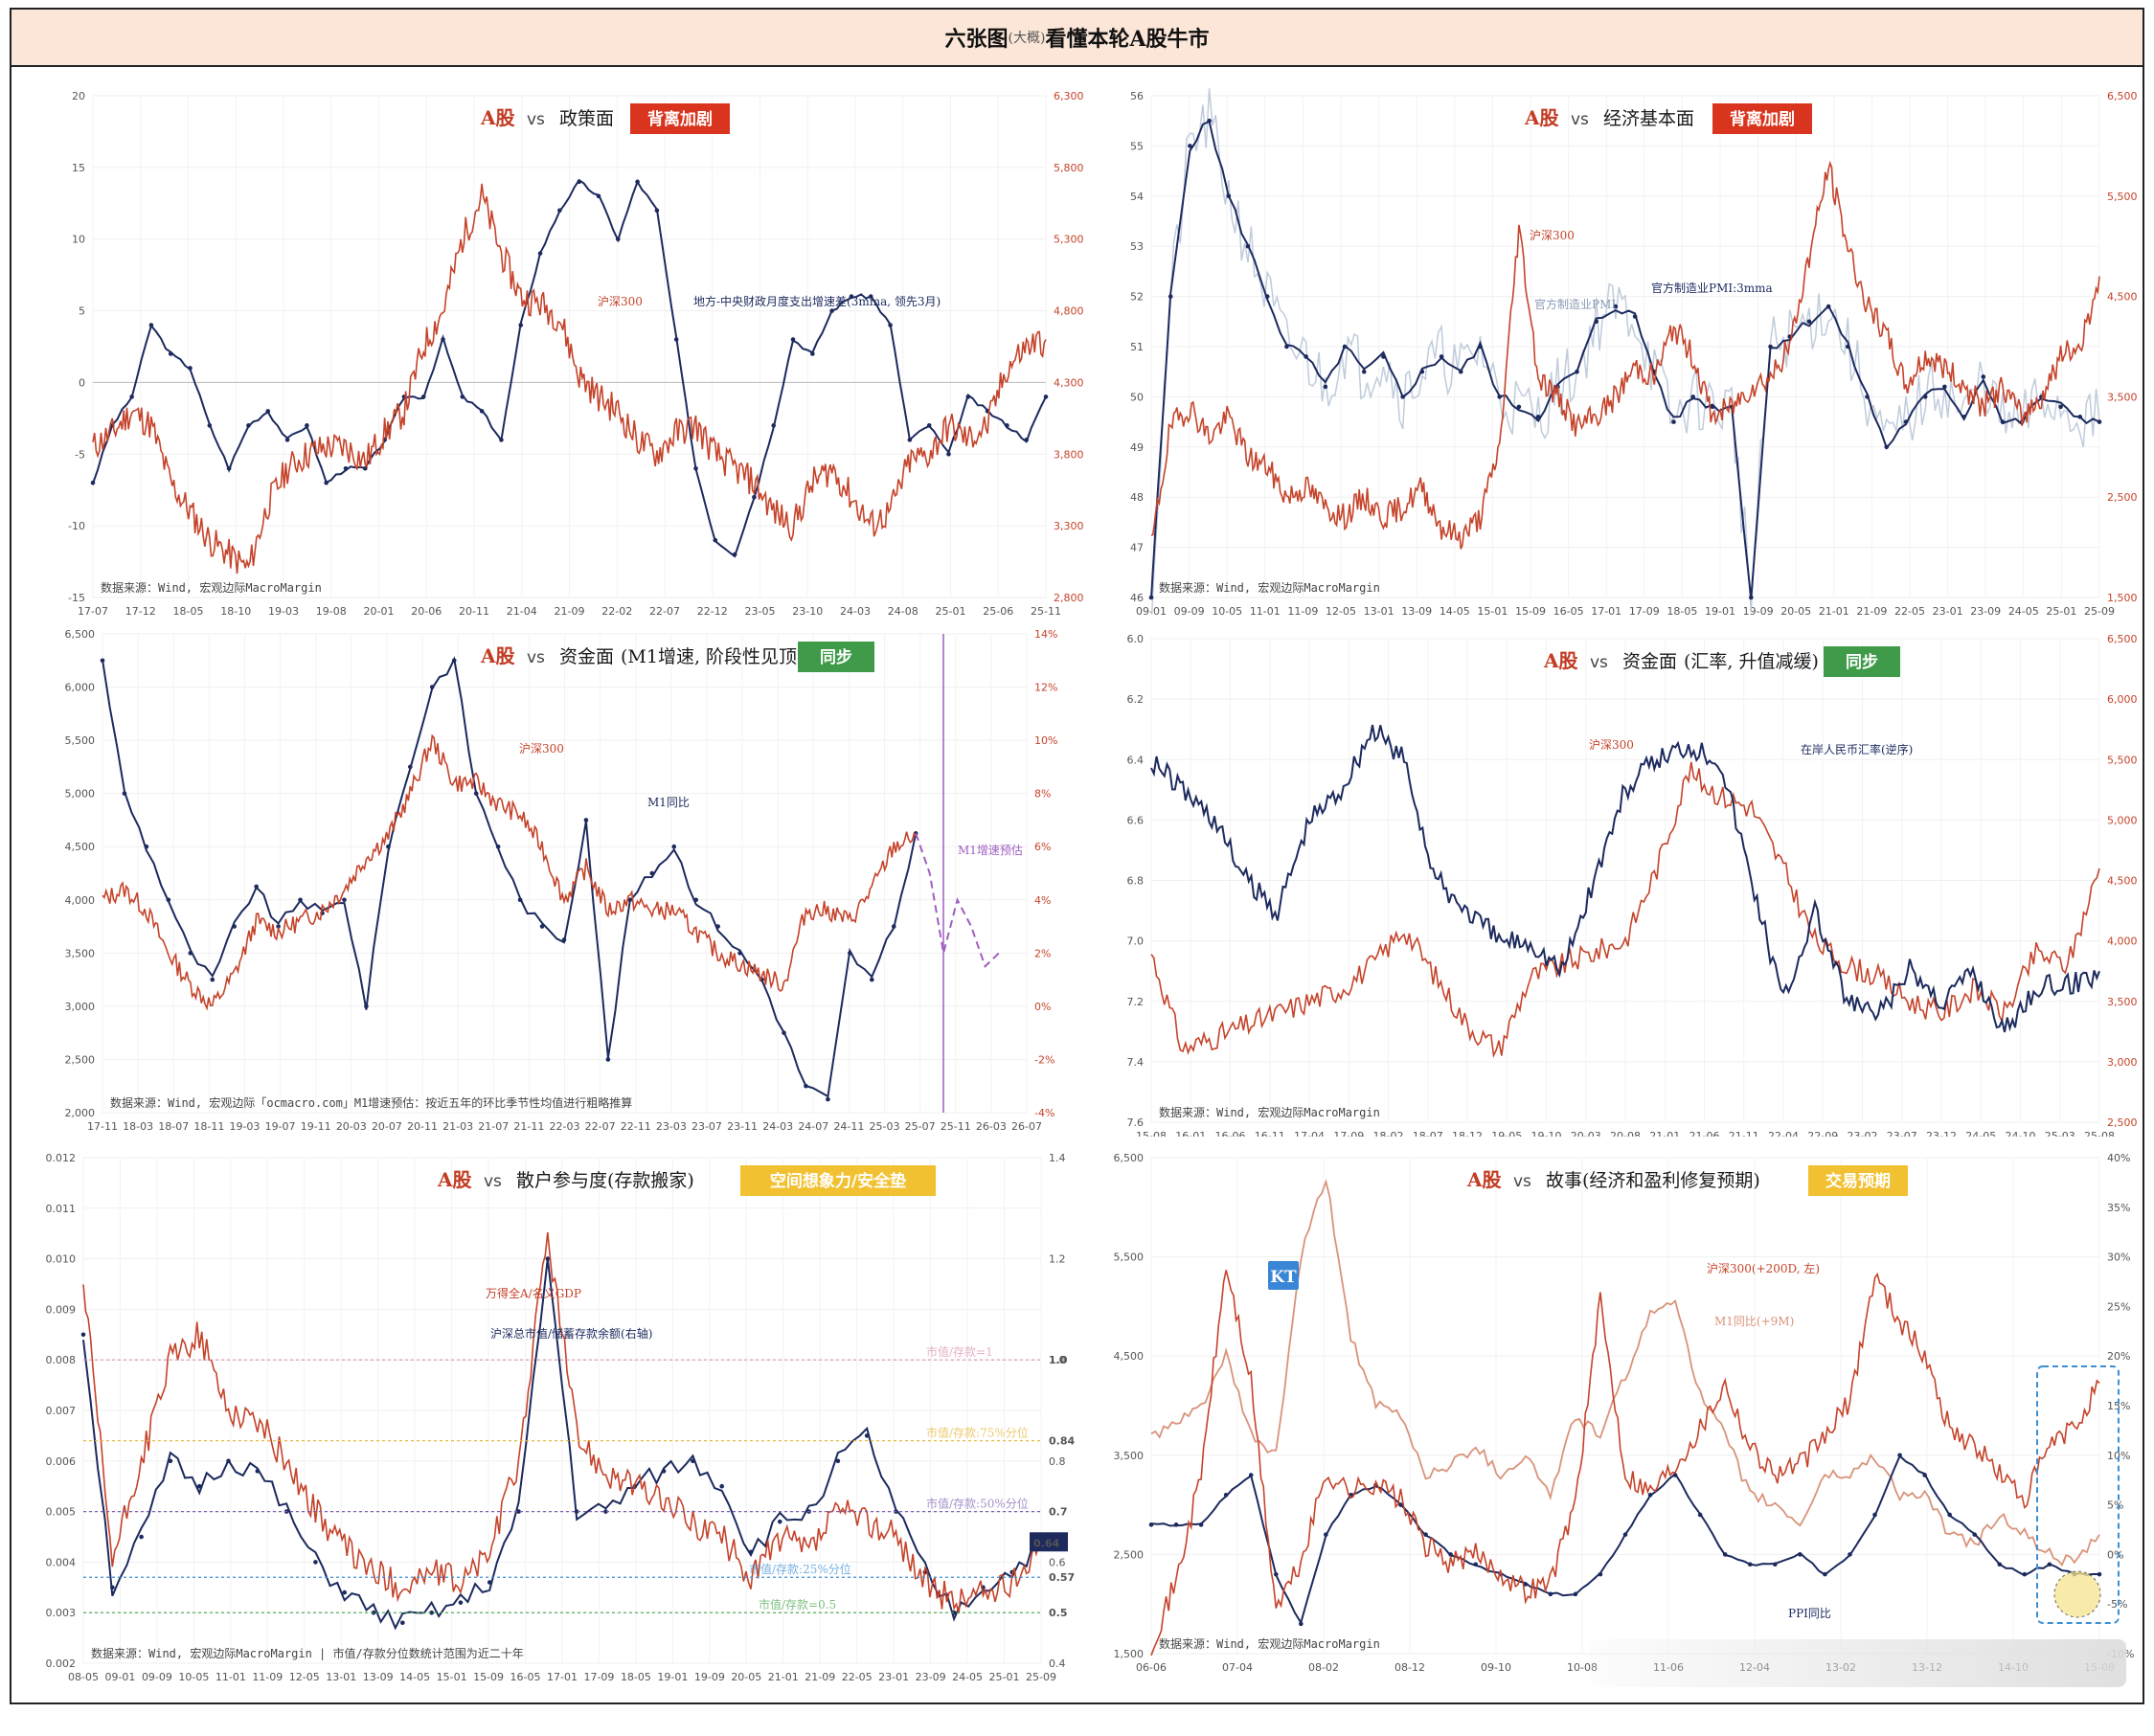 Image resolution: width=2154 pixels, height=1736 pixels. I want to click on y-tick-left: 56, so click(1137, 96).